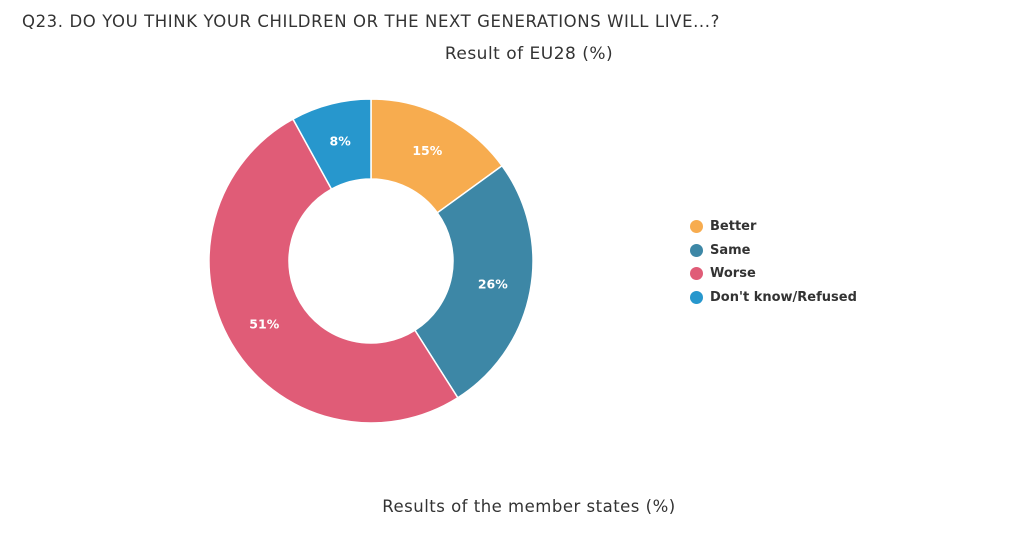  I want to click on legend-item-same: Same, so click(773, 251).